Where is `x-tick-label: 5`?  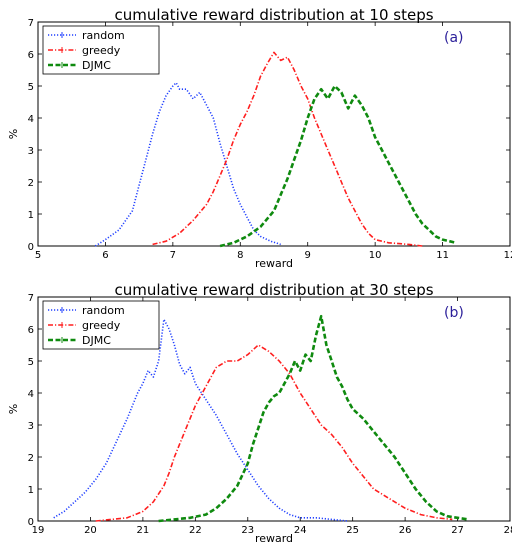 x-tick-label: 5 is located at coordinates (38, 255).